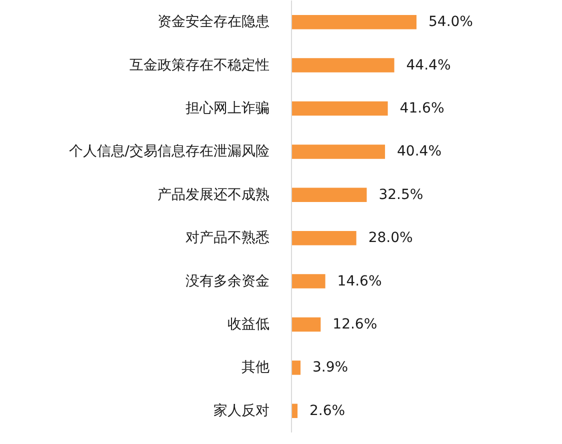 This screenshot has height=444, width=562. Describe the element at coordinates (355, 324) in the screenshot. I see `data-label: 12.6%` at that location.